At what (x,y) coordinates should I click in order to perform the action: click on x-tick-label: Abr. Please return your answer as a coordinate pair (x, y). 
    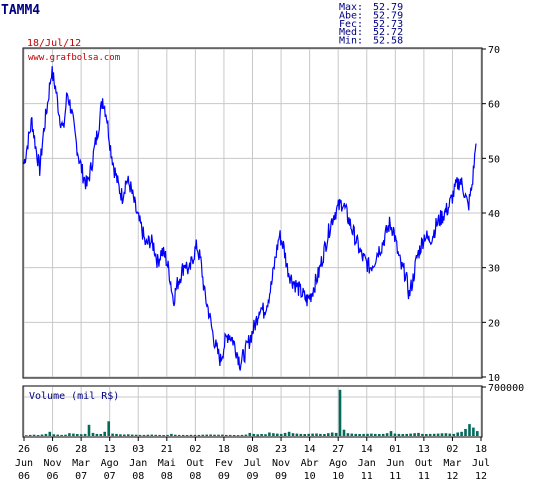
    Looking at the image, I should click on (310, 463).